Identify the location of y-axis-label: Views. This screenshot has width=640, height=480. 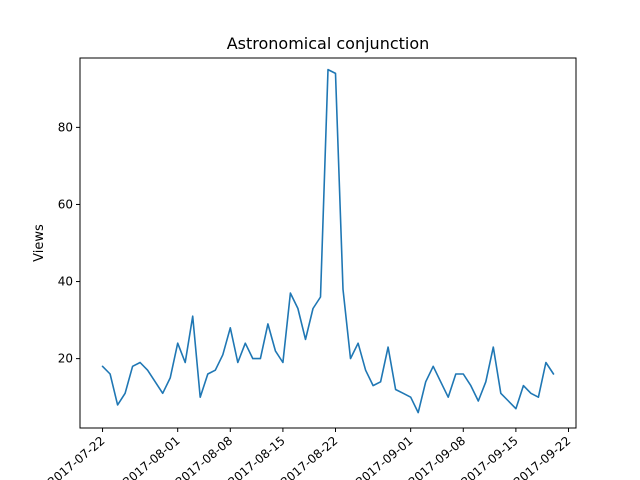
(39, 243).